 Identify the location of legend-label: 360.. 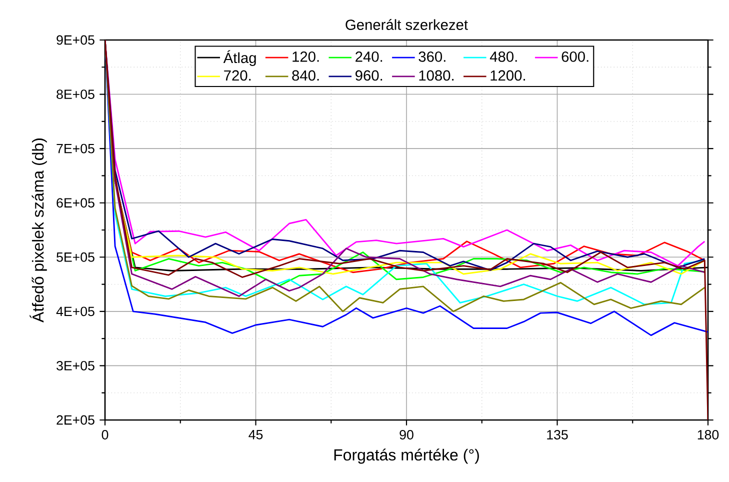
(432, 56).